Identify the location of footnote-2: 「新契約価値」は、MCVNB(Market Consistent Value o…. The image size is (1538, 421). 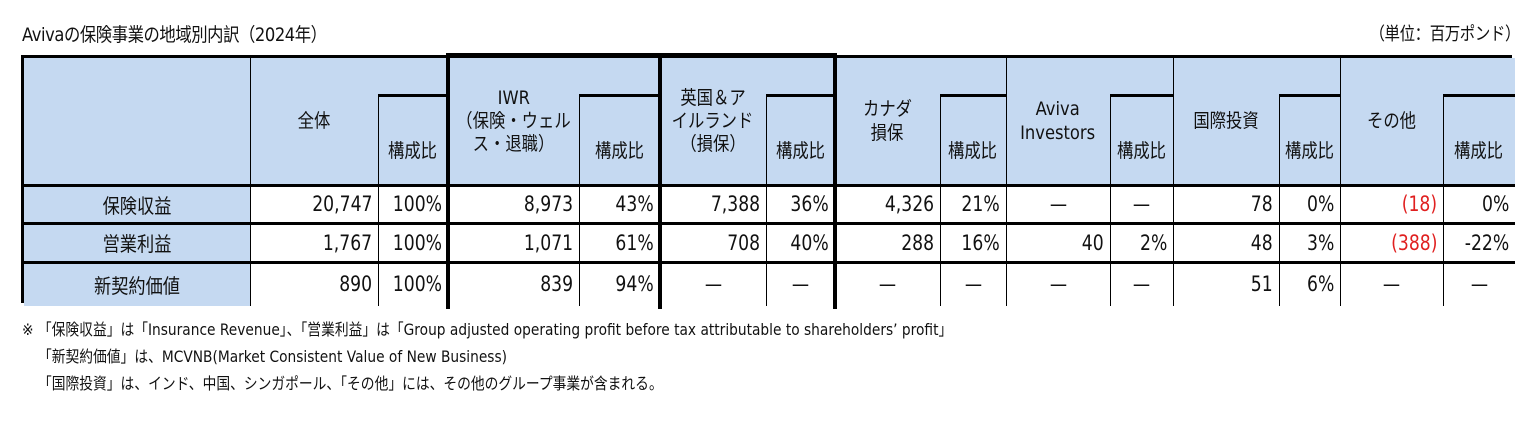
(273, 356).